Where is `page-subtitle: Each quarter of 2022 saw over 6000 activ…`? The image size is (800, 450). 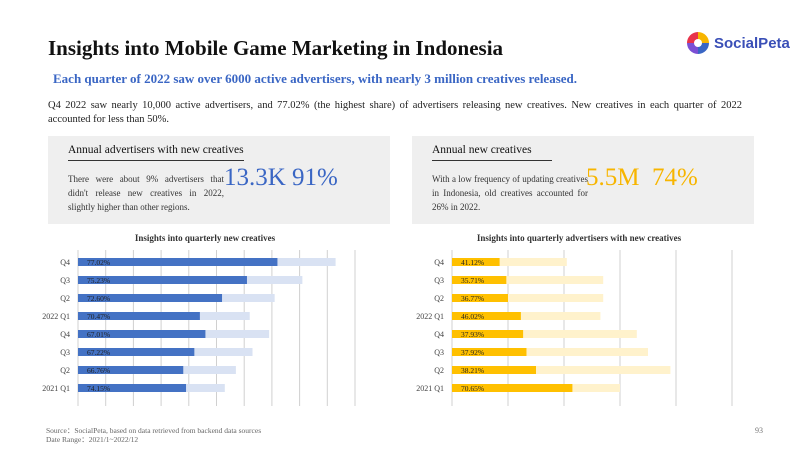
page-subtitle: Each quarter of 2022 saw over 6000 activ… is located at coordinates (315, 78).